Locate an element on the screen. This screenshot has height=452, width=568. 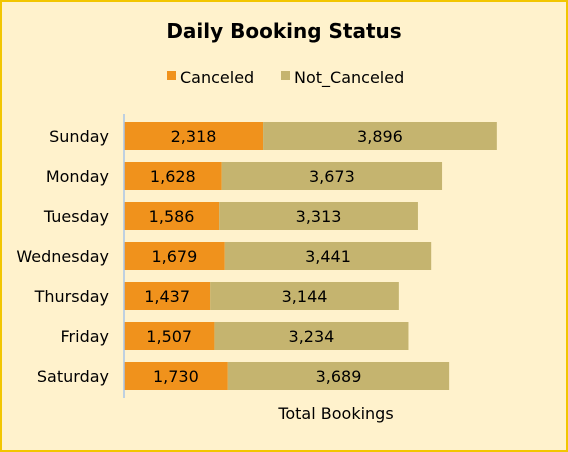
category-label-tuesday: Tuesday is located at coordinates (76, 216).